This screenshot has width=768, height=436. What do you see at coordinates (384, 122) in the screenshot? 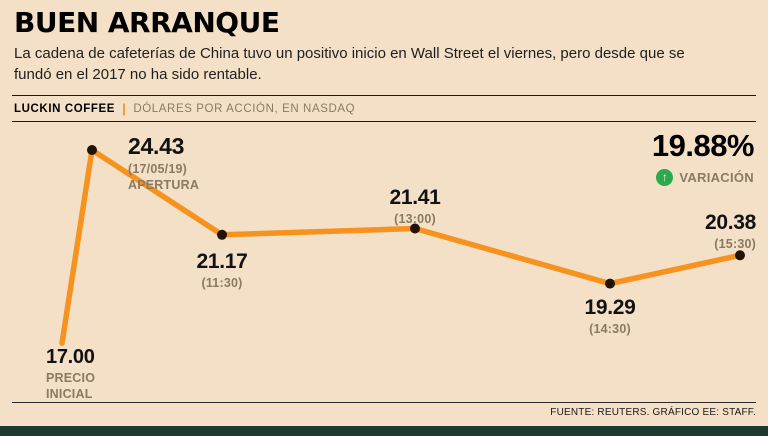
I see `divider-bottom` at bounding box center [384, 122].